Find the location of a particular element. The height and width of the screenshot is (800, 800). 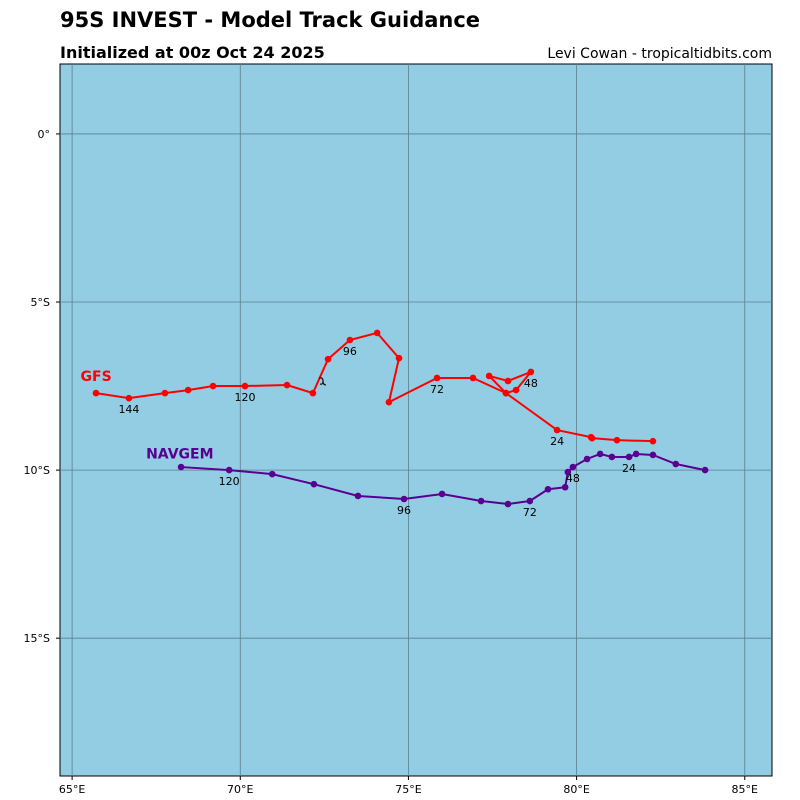

chart-credit: Levi Cowan - tropicaltidbits.com is located at coordinates (659, 54).